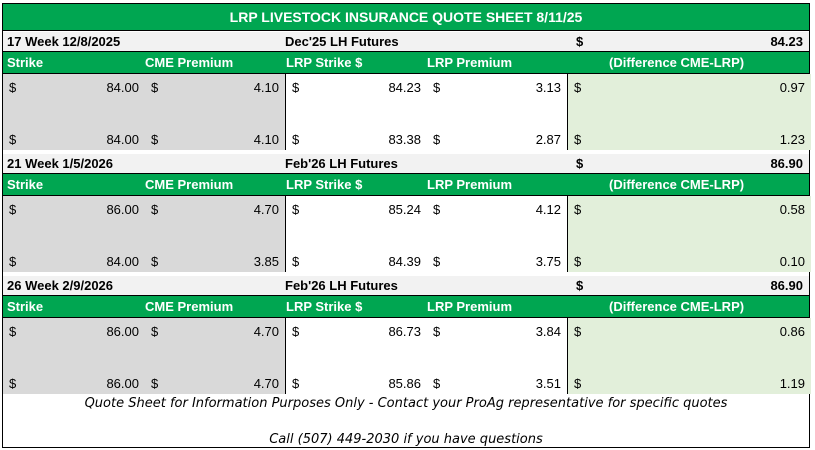 The width and height of the screenshot is (815, 450). I want to click on cell-lrp-premium: $4.12, so click(497, 215).